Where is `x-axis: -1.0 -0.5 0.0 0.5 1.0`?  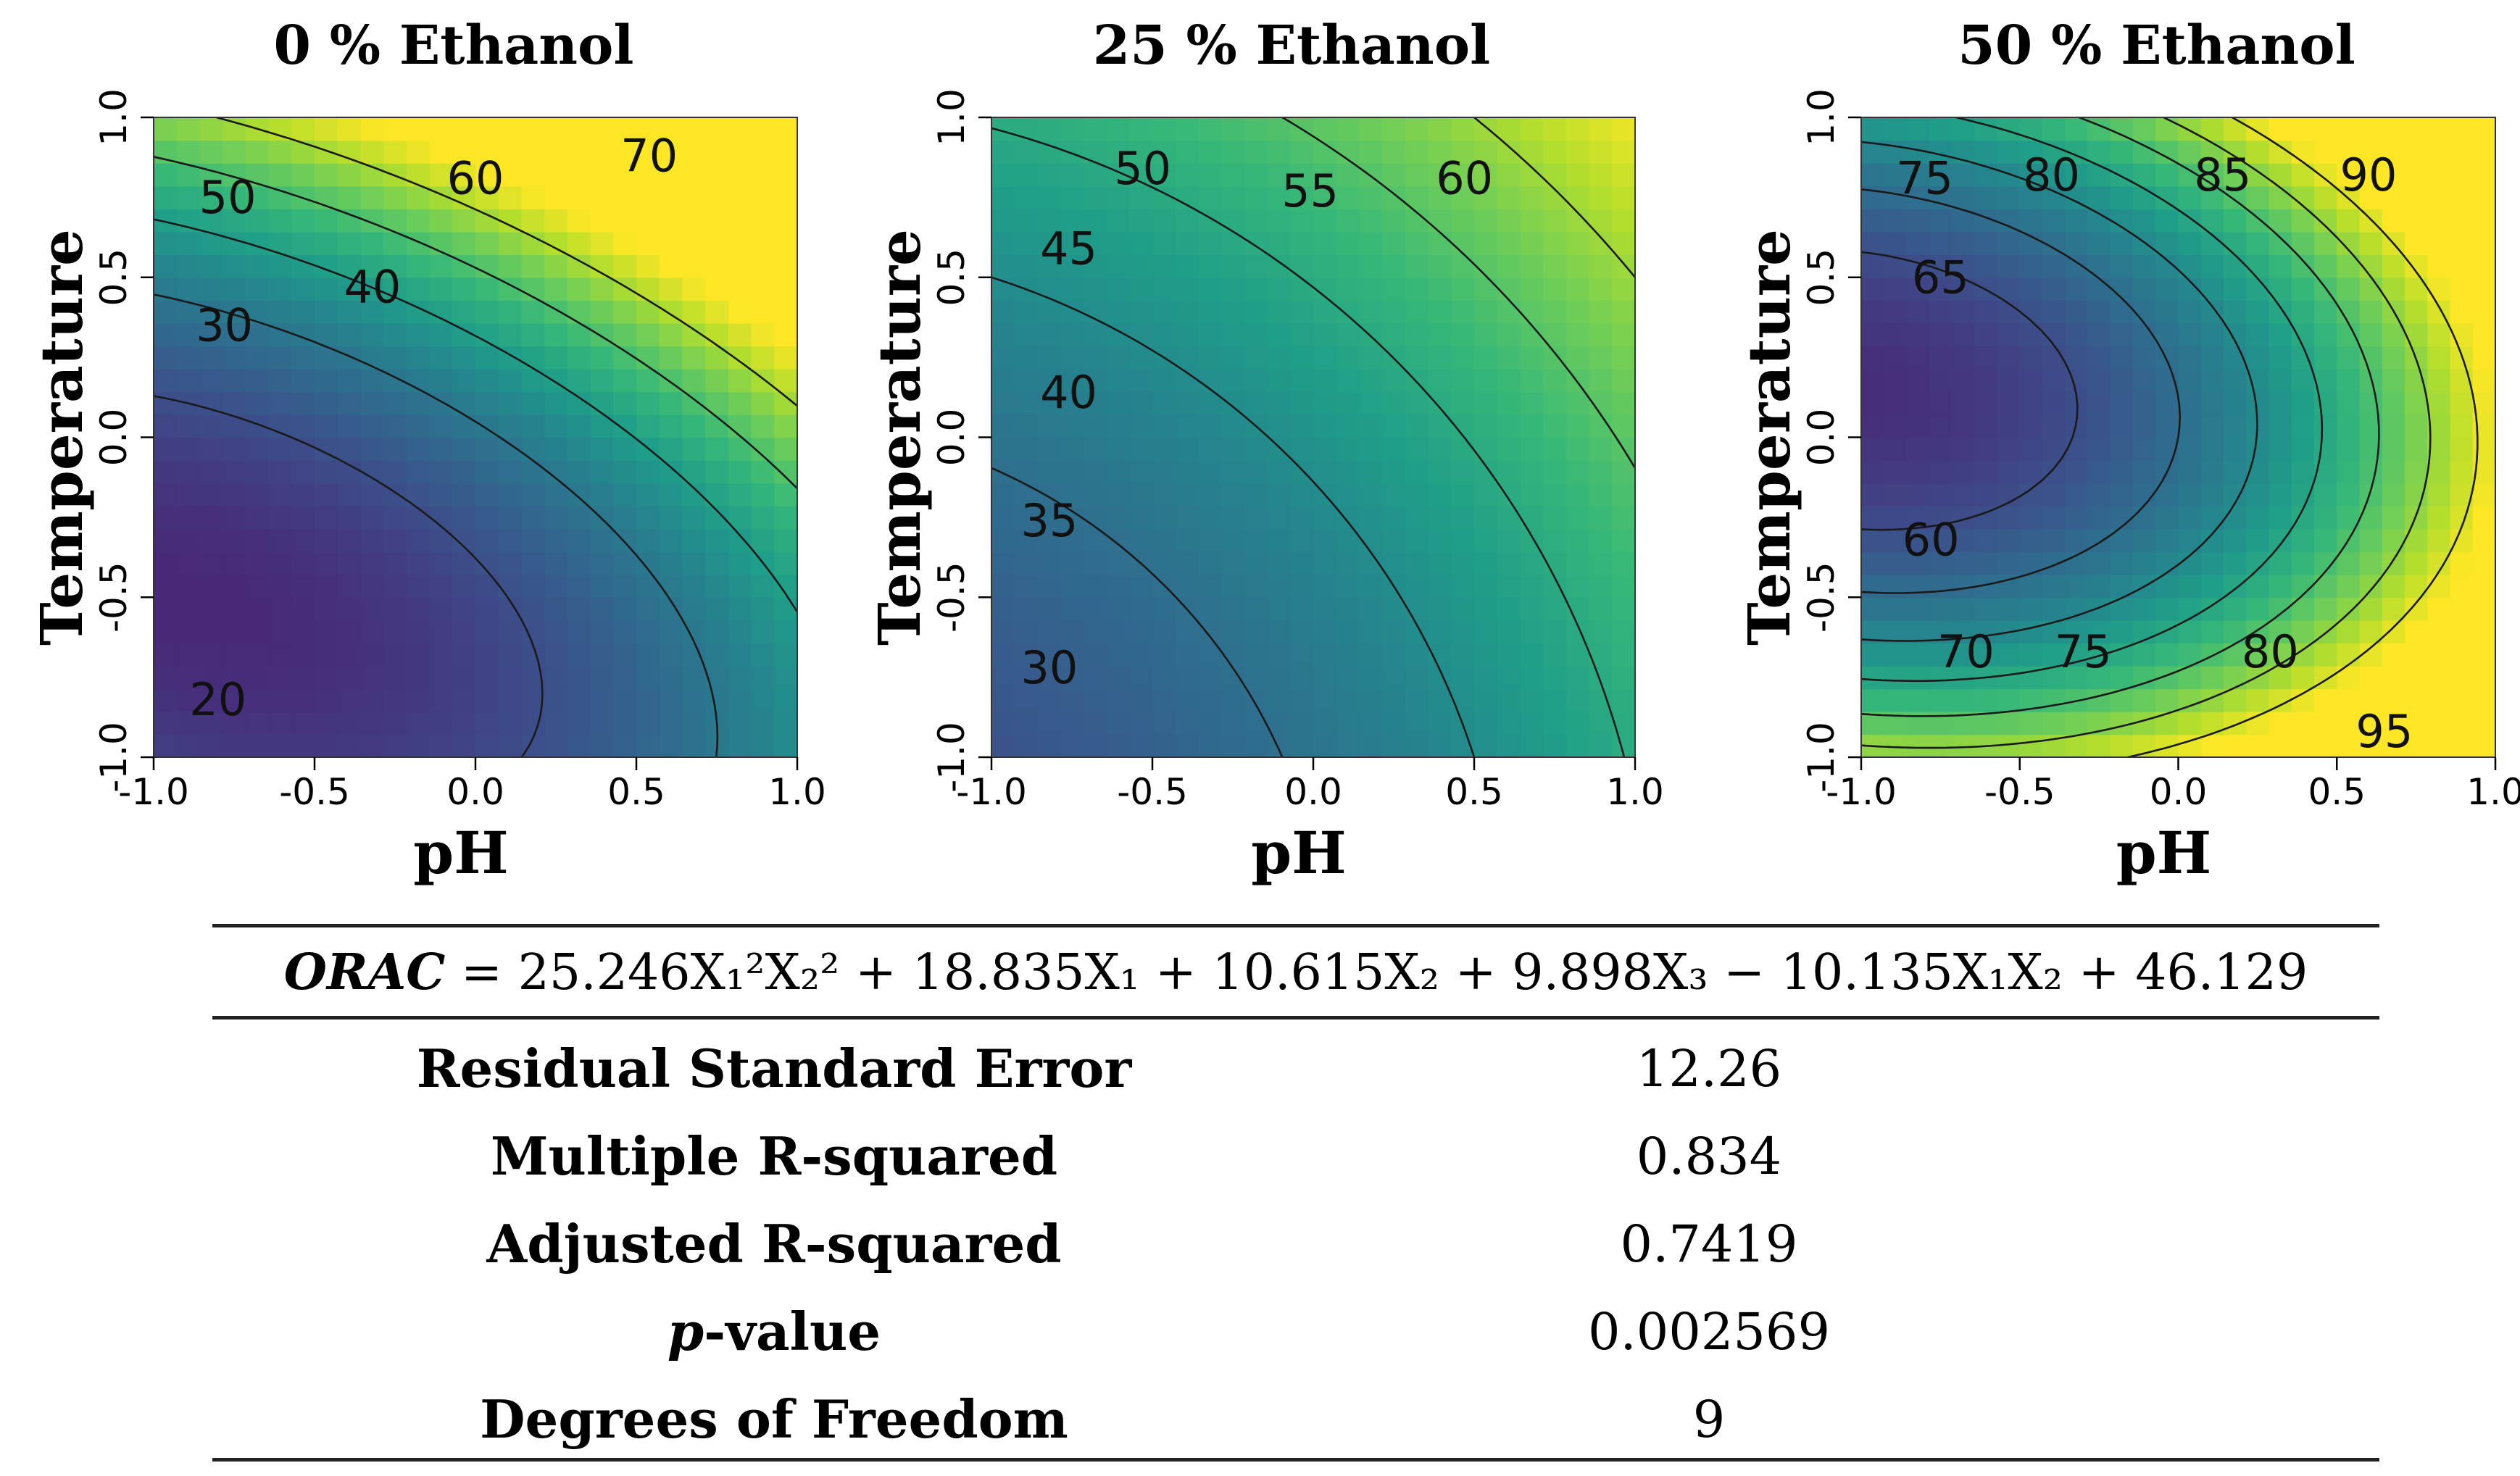
x-axis: -1.0 -0.5 0.0 0.5 1.0 is located at coordinates (2173, 785).